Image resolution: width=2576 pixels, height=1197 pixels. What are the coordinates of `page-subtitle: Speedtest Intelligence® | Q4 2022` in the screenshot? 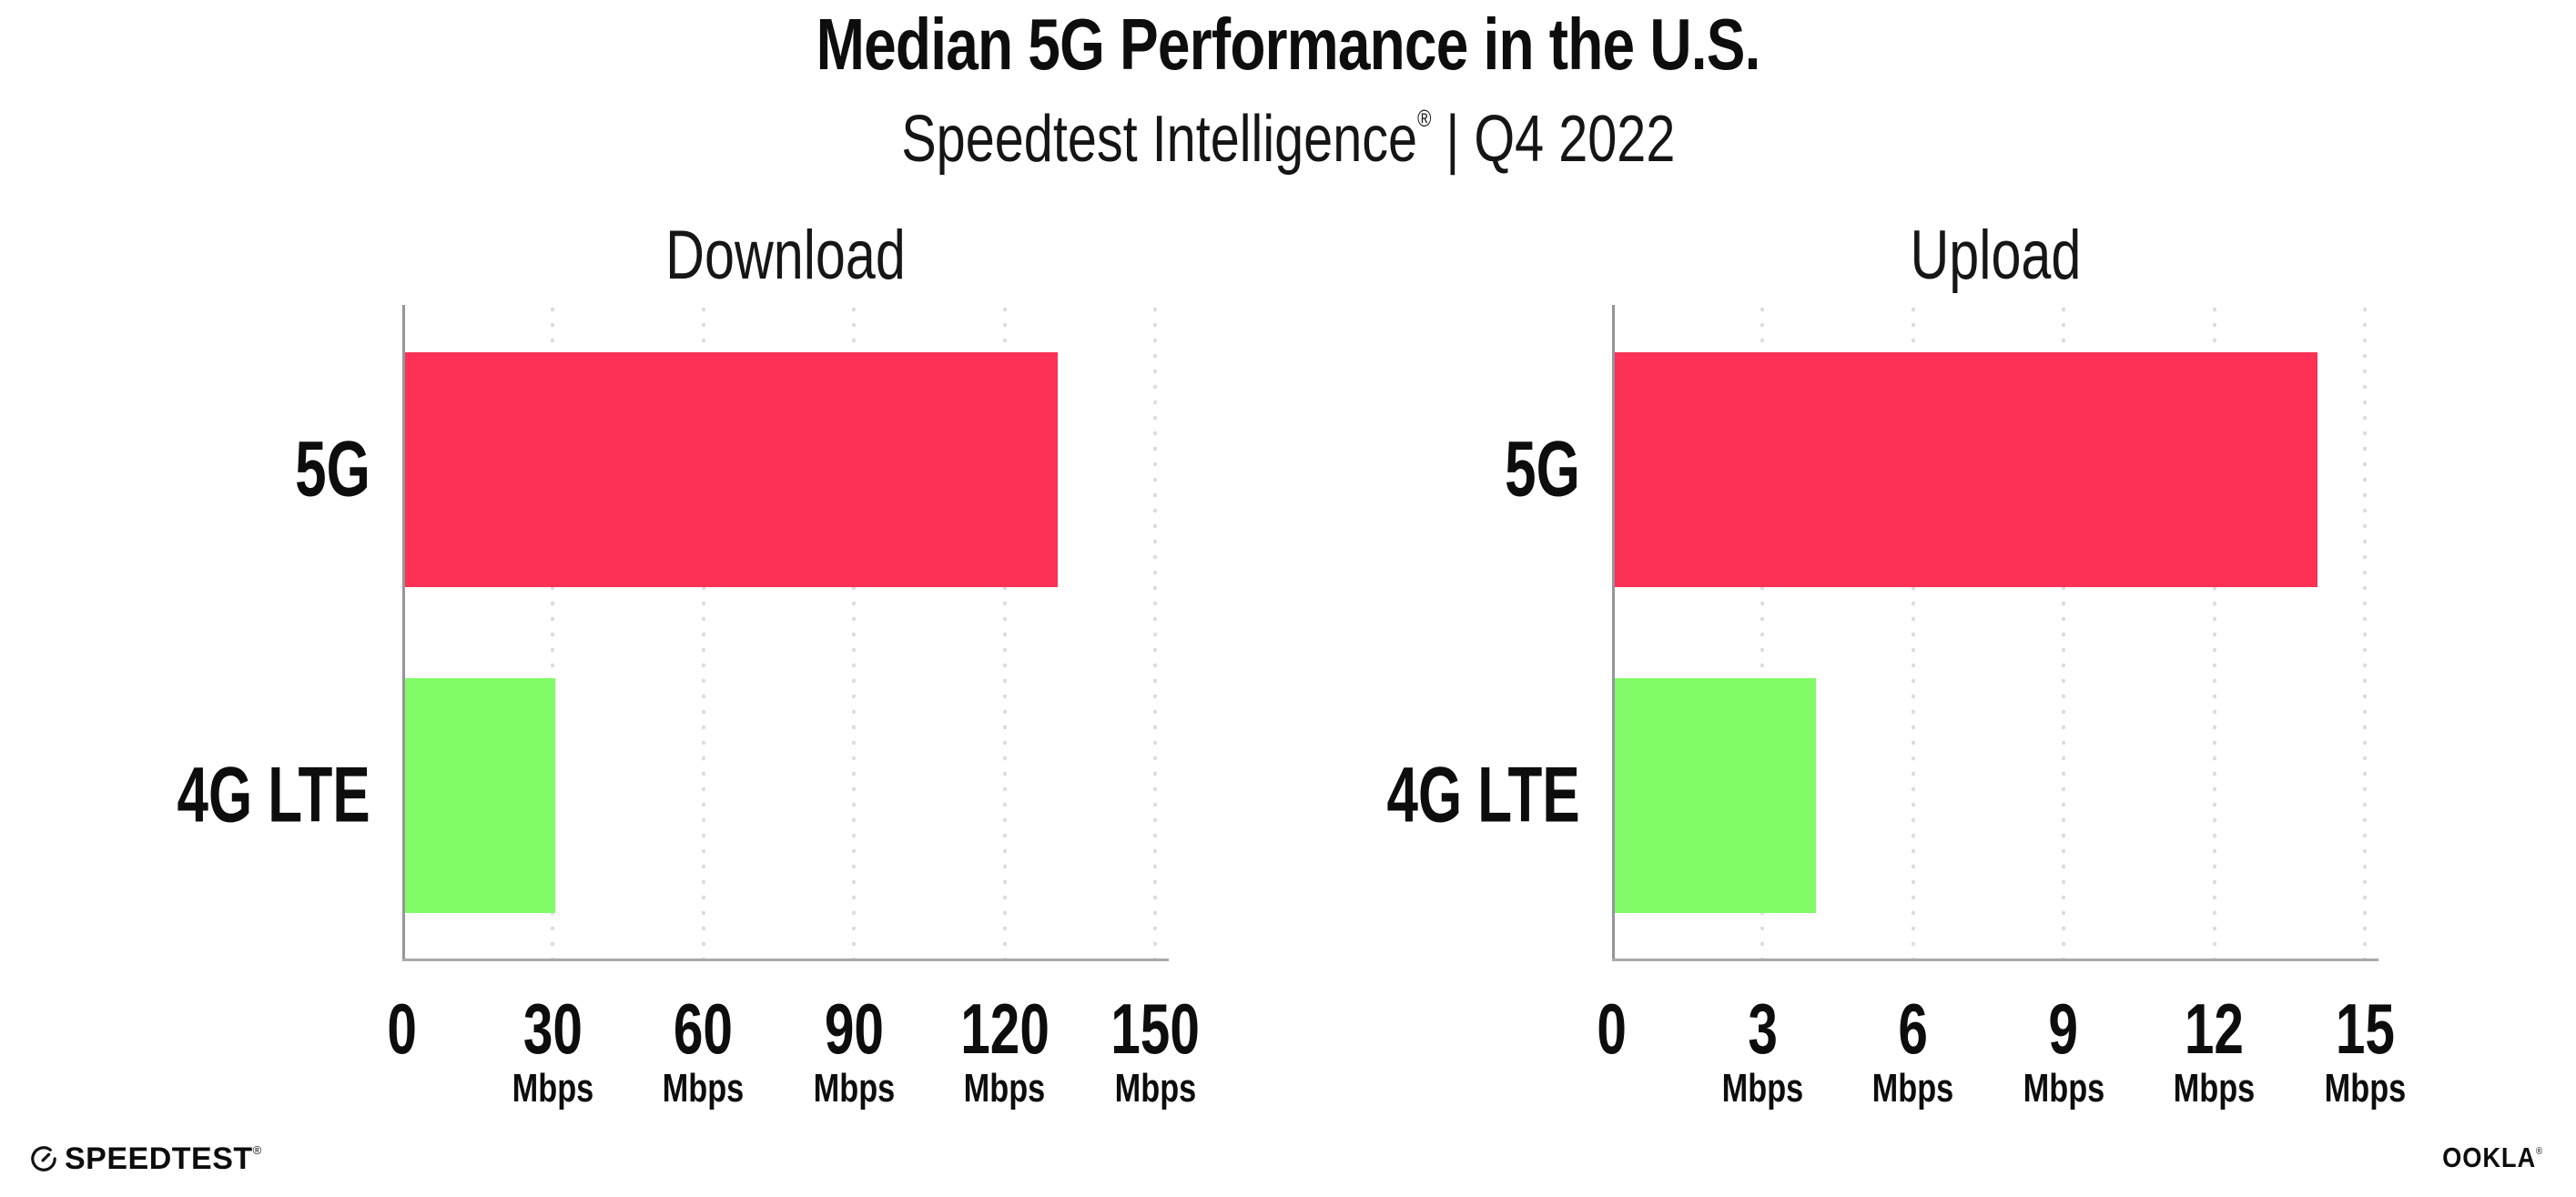 It's located at (1288, 129).